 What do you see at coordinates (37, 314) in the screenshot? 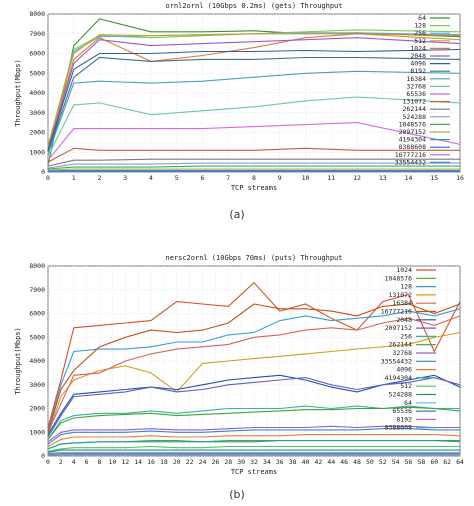
I see `y-tick-label: 6000` at bounding box center [37, 314].